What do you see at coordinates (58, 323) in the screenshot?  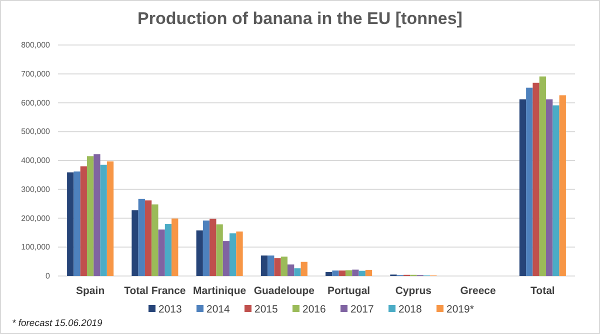 I see `text: * forecast 15.06.2019` at bounding box center [58, 323].